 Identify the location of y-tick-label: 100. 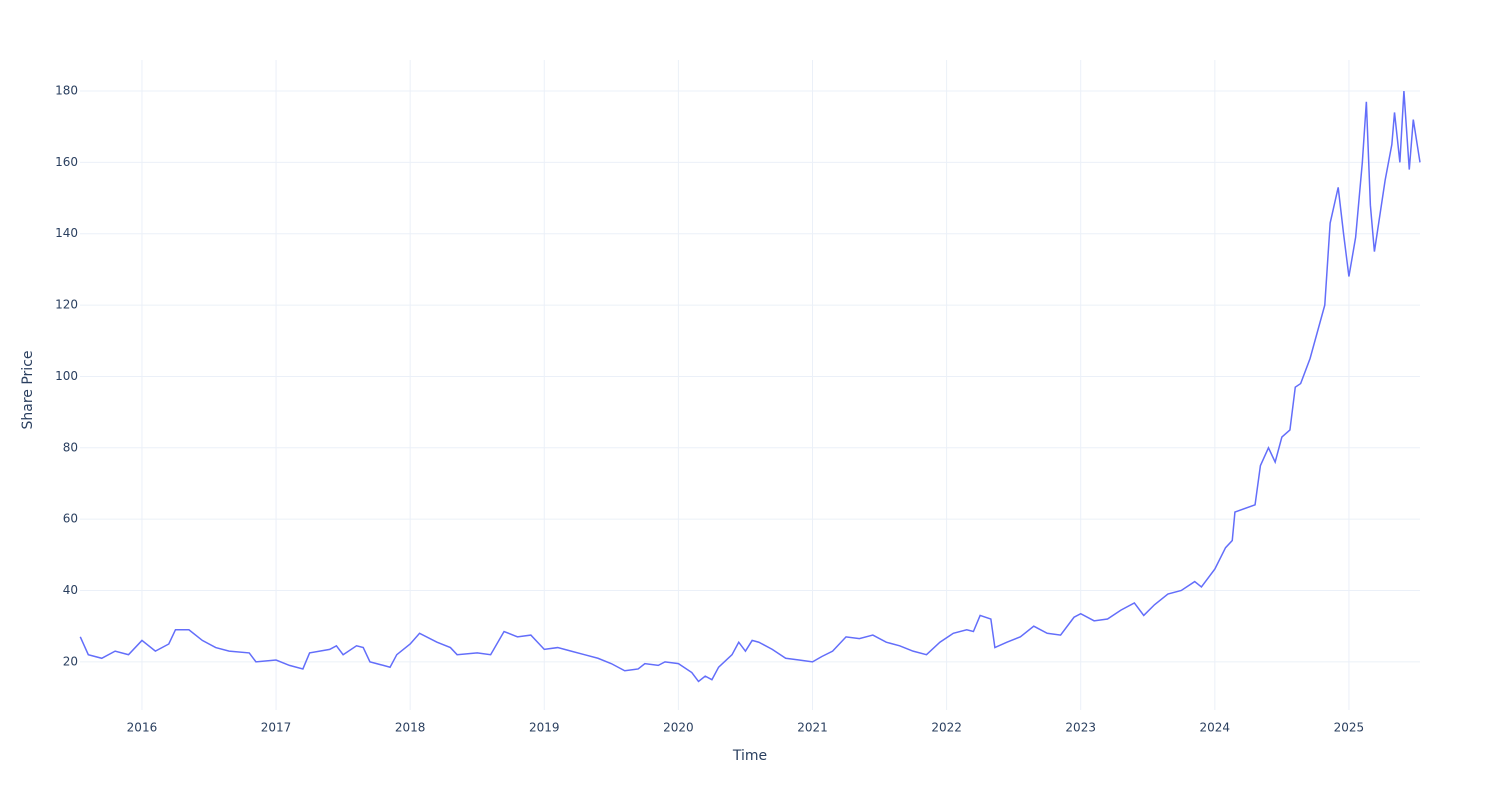
(66, 376).